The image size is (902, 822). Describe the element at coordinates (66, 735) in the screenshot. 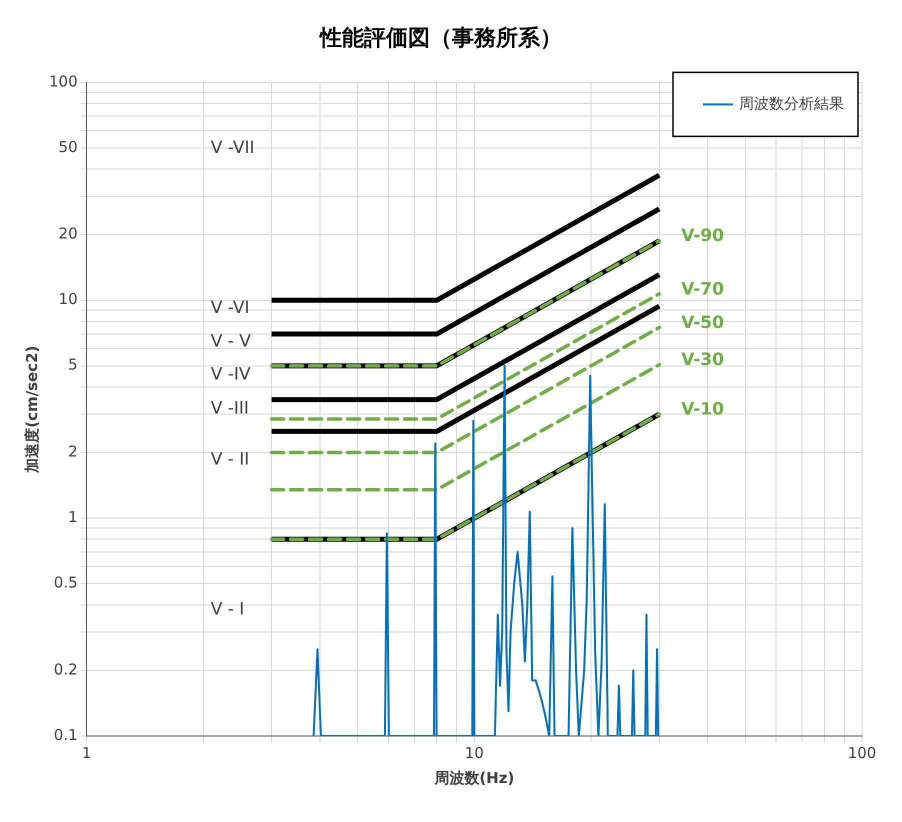

I see `y-tick-label: 0.1` at that location.